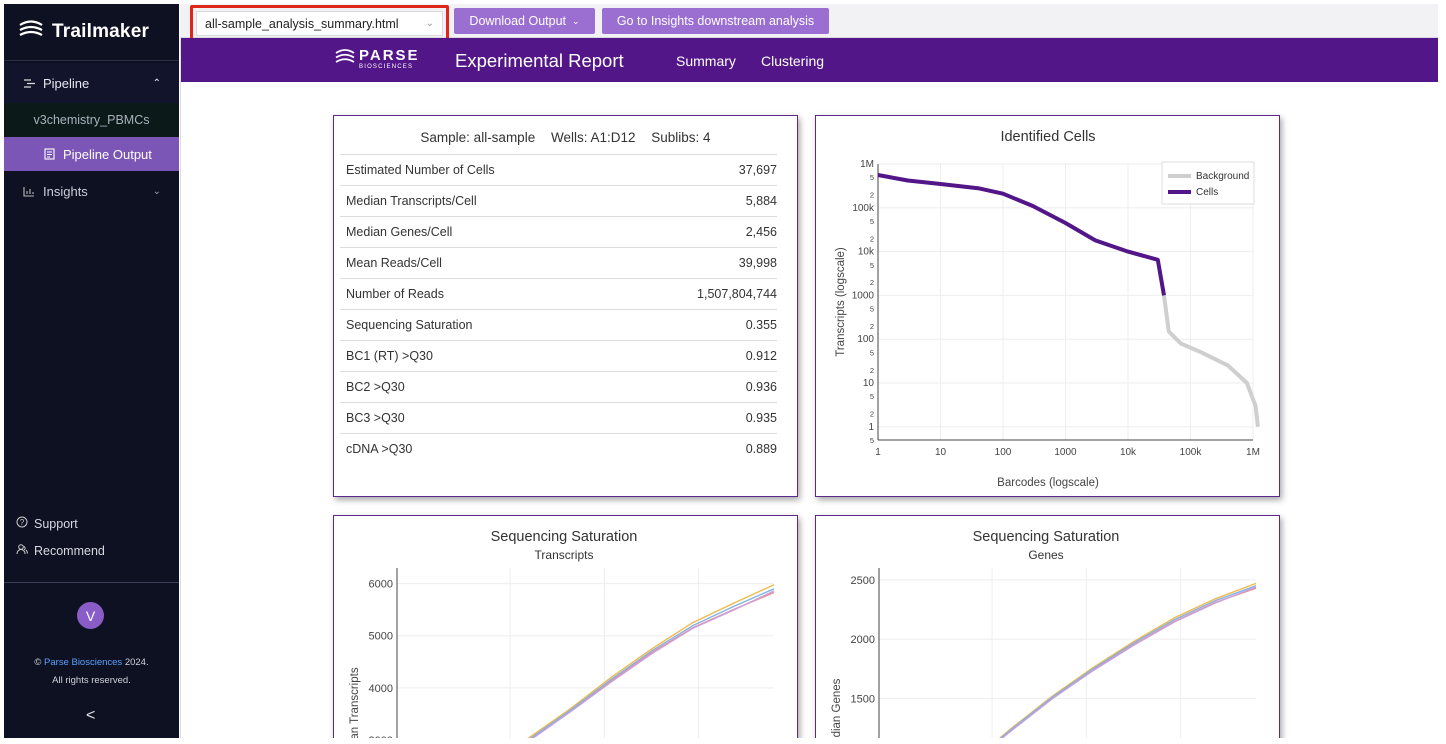 This screenshot has height=744, width=1446. Describe the element at coordinates (389, 55) in the screenshot. I see `parse-logo-word: PARSE` at that location.